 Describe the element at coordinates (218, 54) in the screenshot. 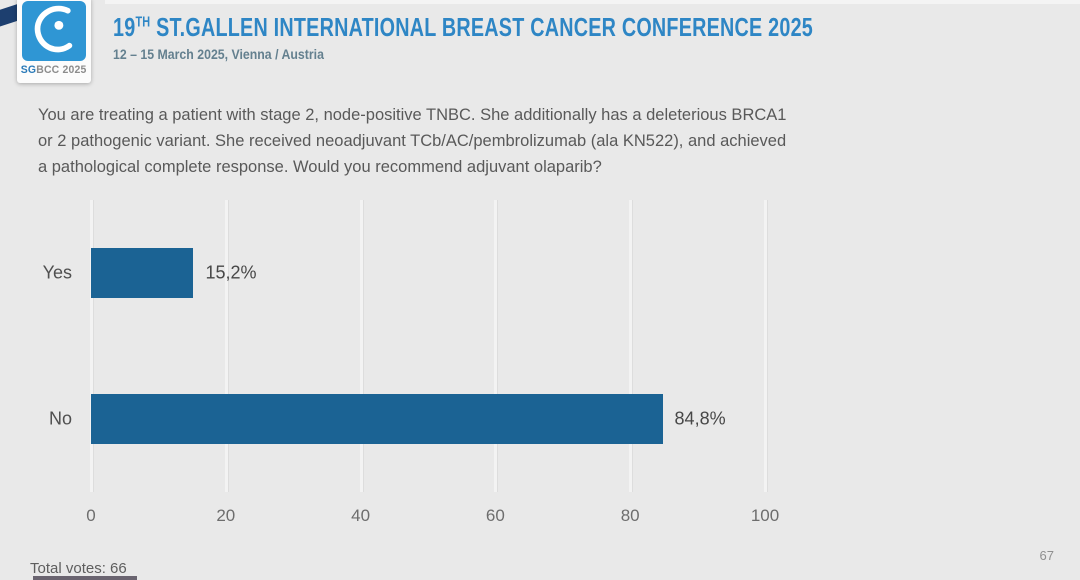

I see `conference-subtitle: 12 – 15 March 2025, Vienna / Austria` at that location.